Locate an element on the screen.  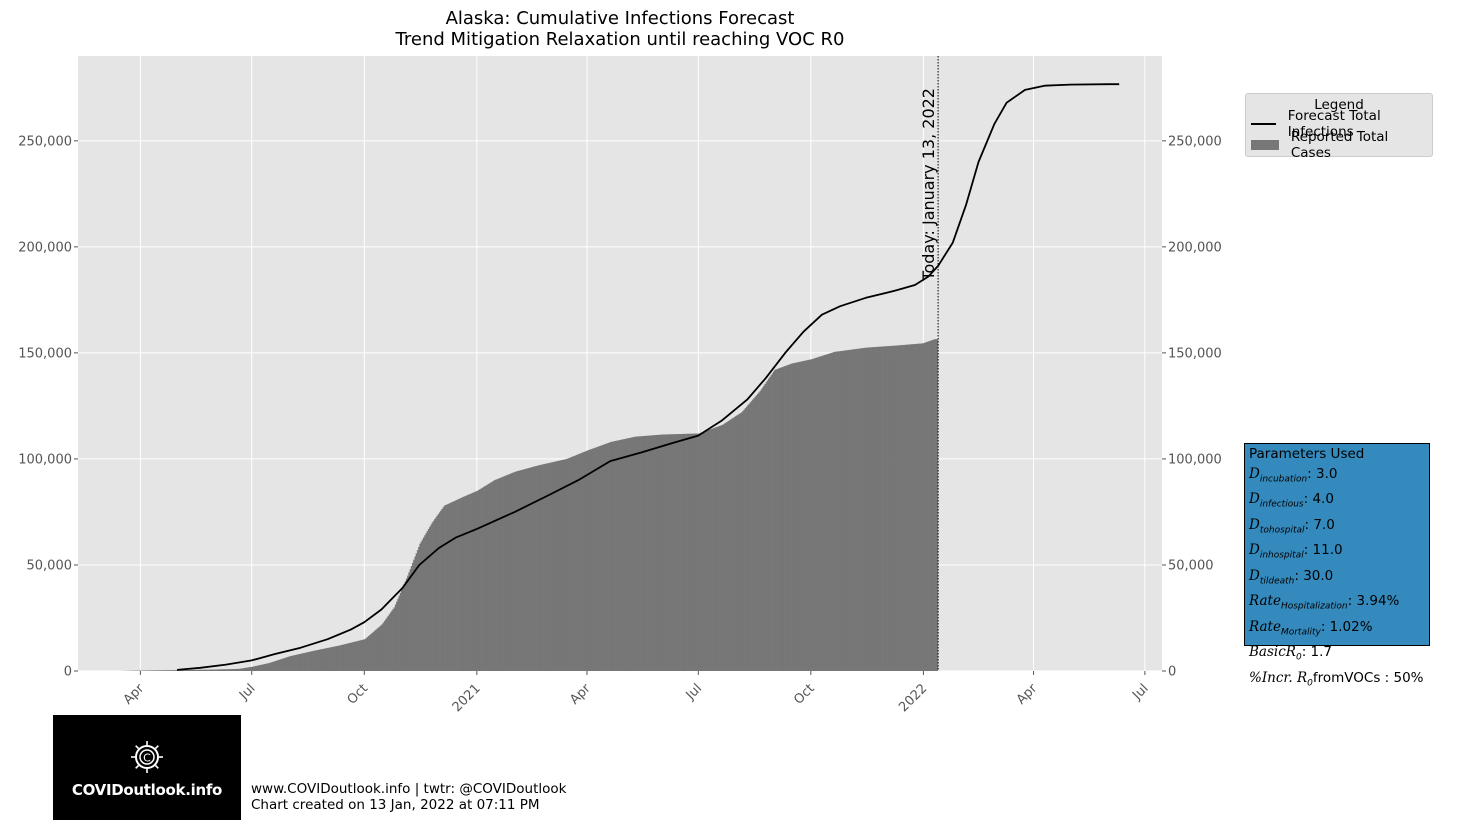
parameter-symbol: Rate is located at coordinates (1265, 601).